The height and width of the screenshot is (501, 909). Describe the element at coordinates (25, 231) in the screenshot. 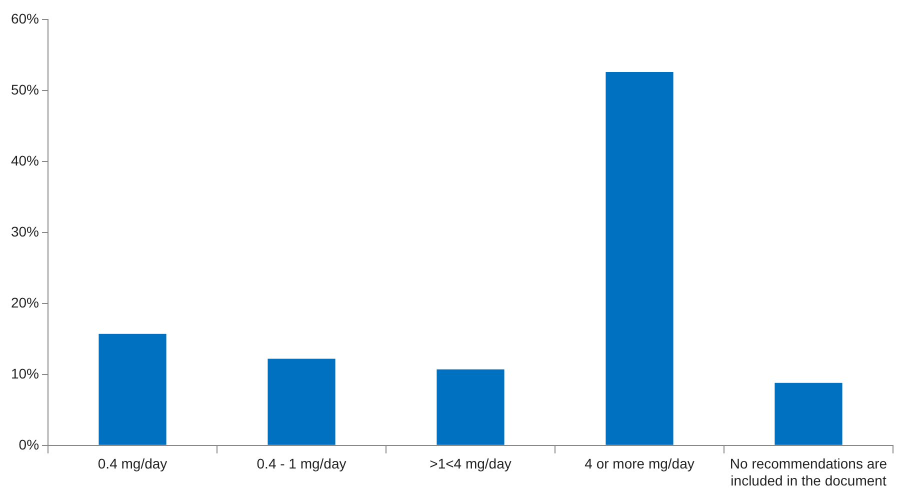

I see `y-tick-label: 30%` at that location.